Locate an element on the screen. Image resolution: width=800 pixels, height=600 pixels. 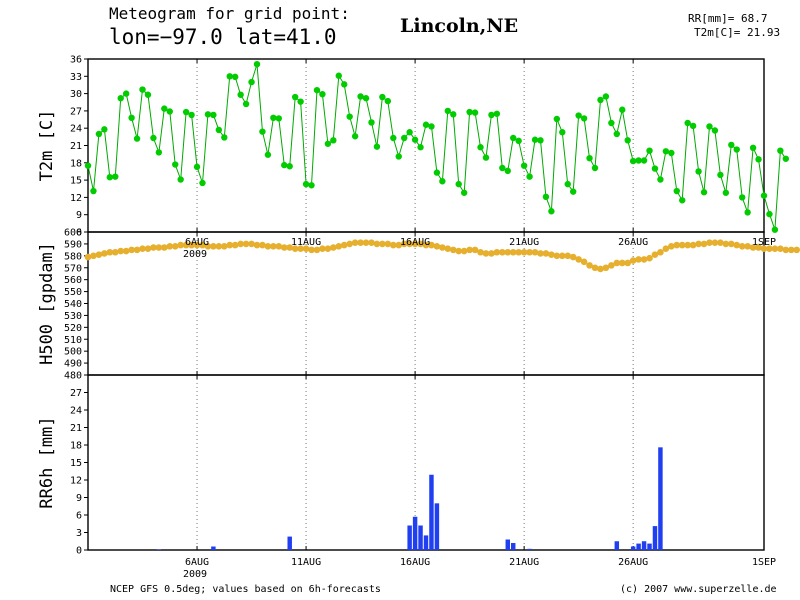
x-tick-year-rr: 2009 is located at coordinates (195, 574).